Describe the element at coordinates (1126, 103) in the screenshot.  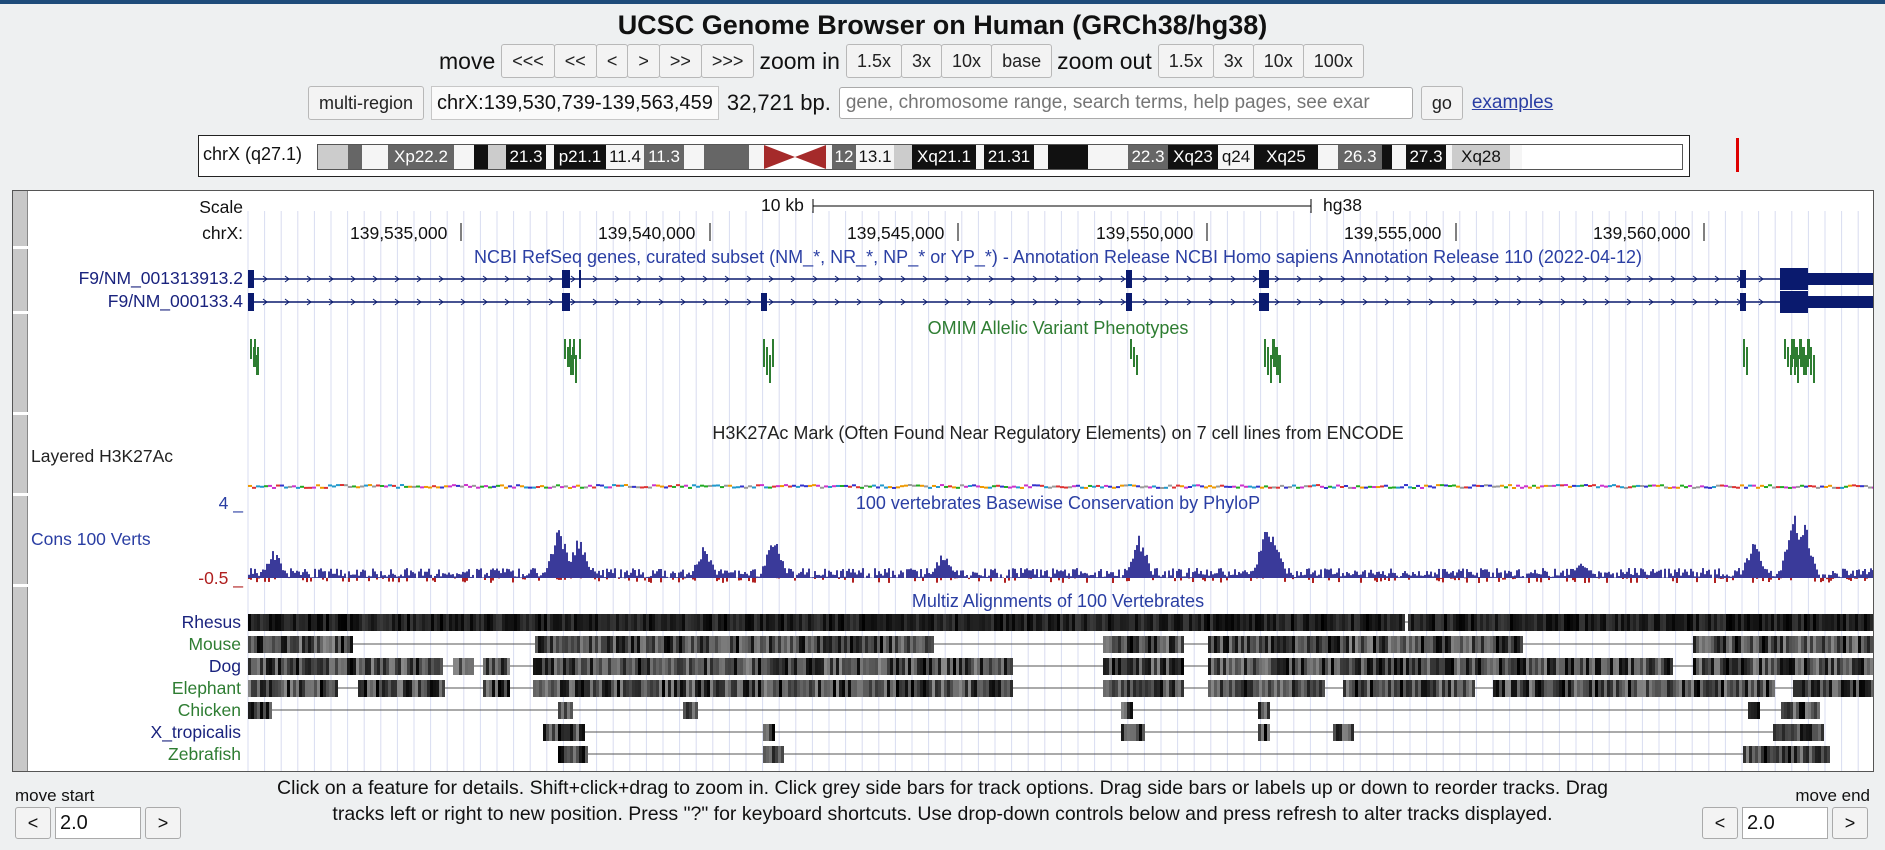
I see `search-input` at that location.